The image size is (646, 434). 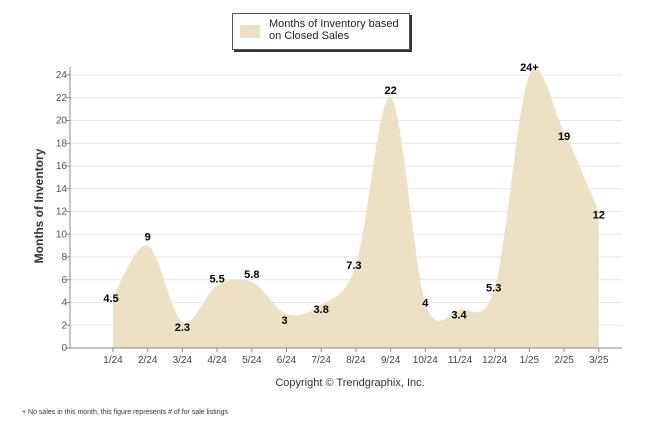 I want to click on data-label: 3, so click(x=284, y=321).